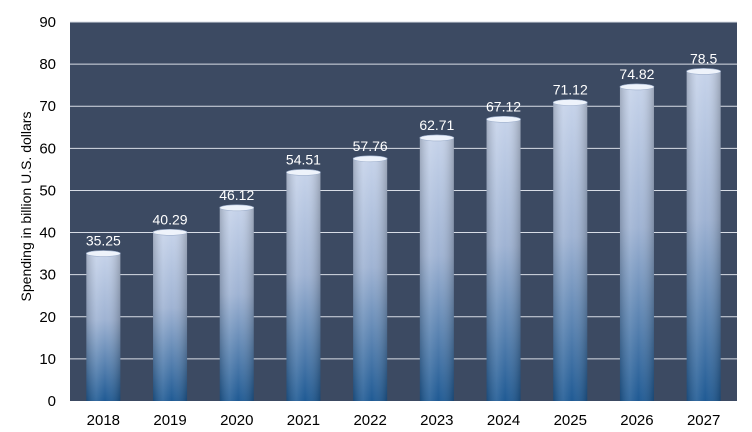 The height and width of the screenshot is (432, 752). Describe the element at coordinates (236, 195) in the screenshot. I see `data-label: 46.12` at that location.